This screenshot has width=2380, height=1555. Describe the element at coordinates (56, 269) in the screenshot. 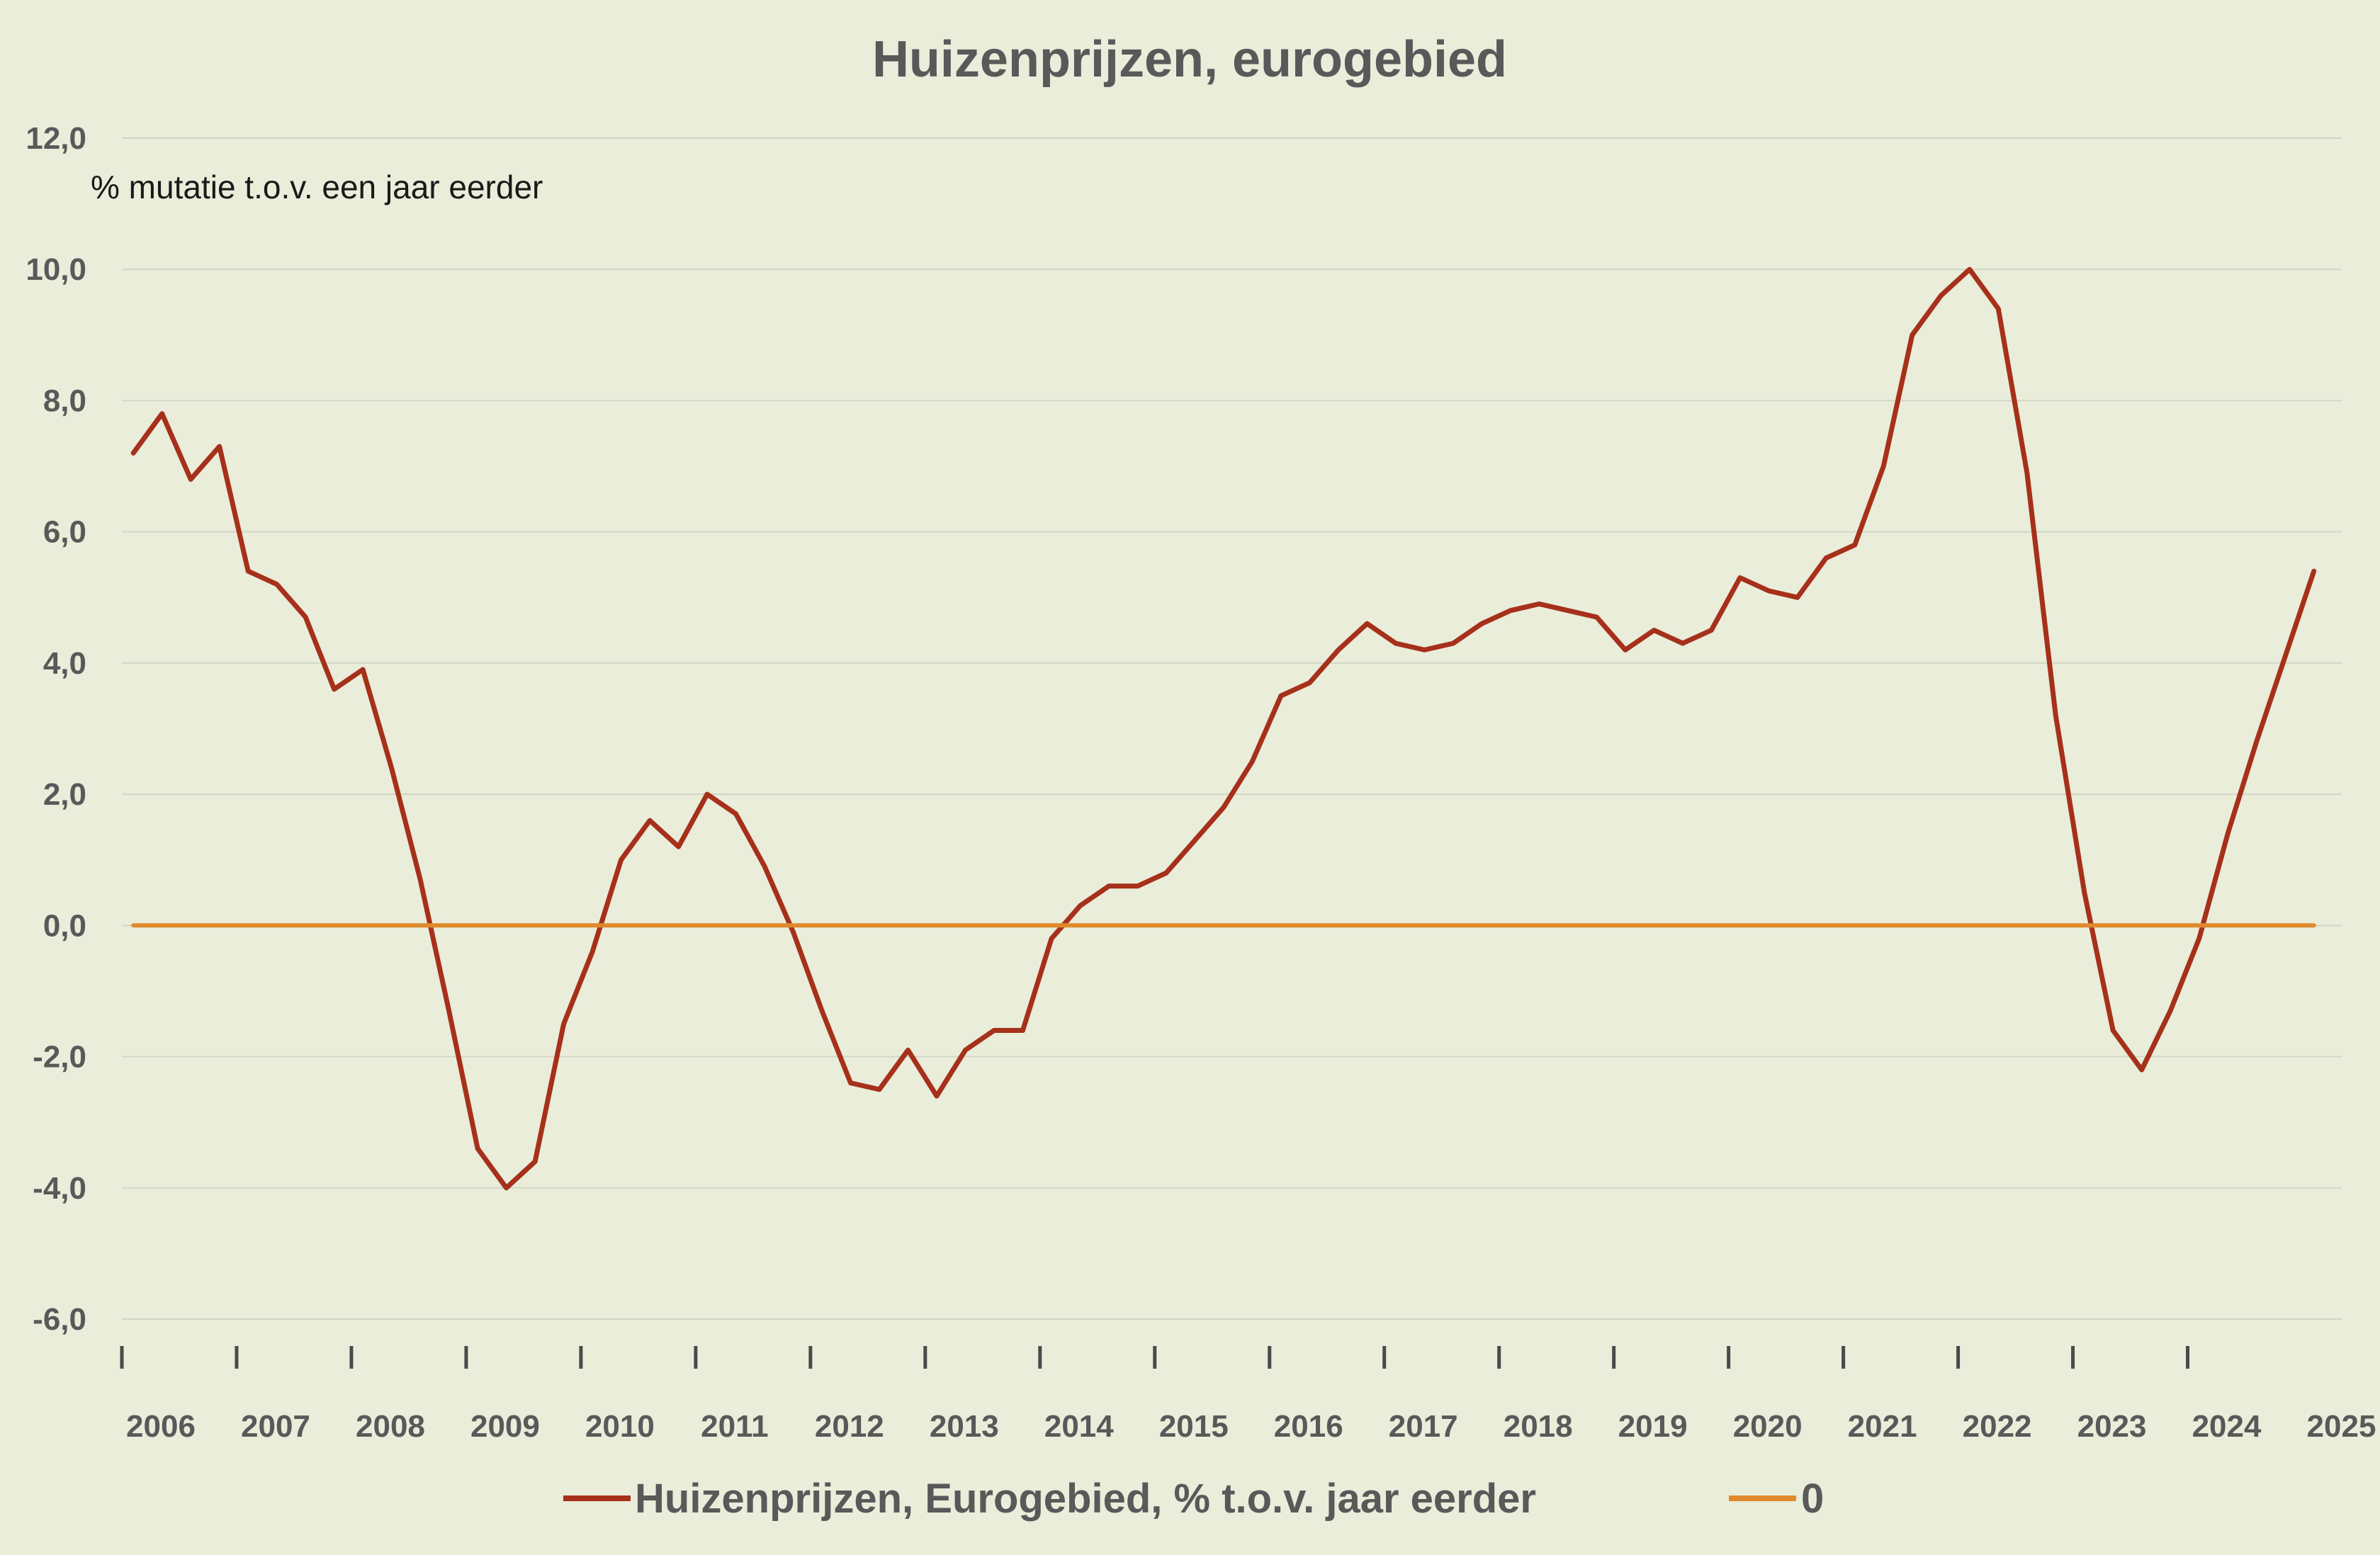

I see `y-tick-label: 10,0` at that location.